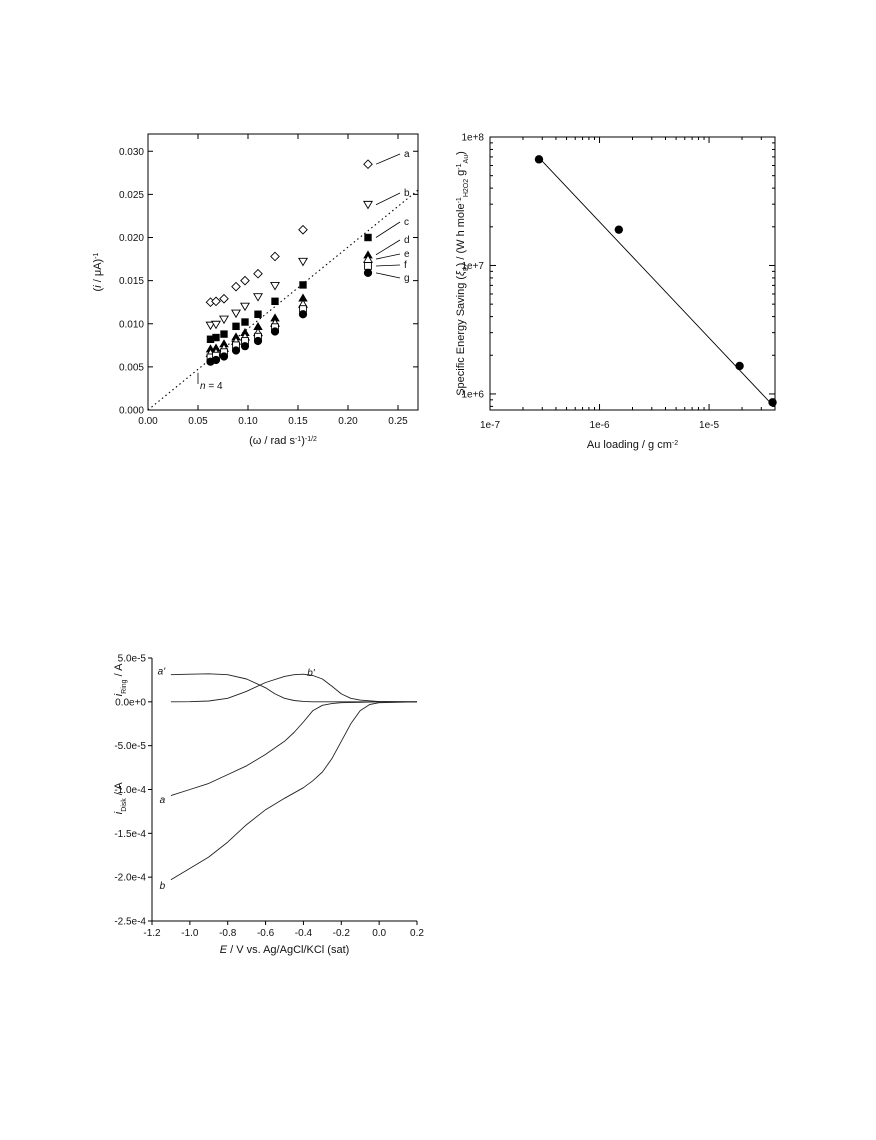  What do you see at coordinates (472, 138) in the screenshot?
I see `y-tick-label: 1e+8` at bounding box center [472, 138].